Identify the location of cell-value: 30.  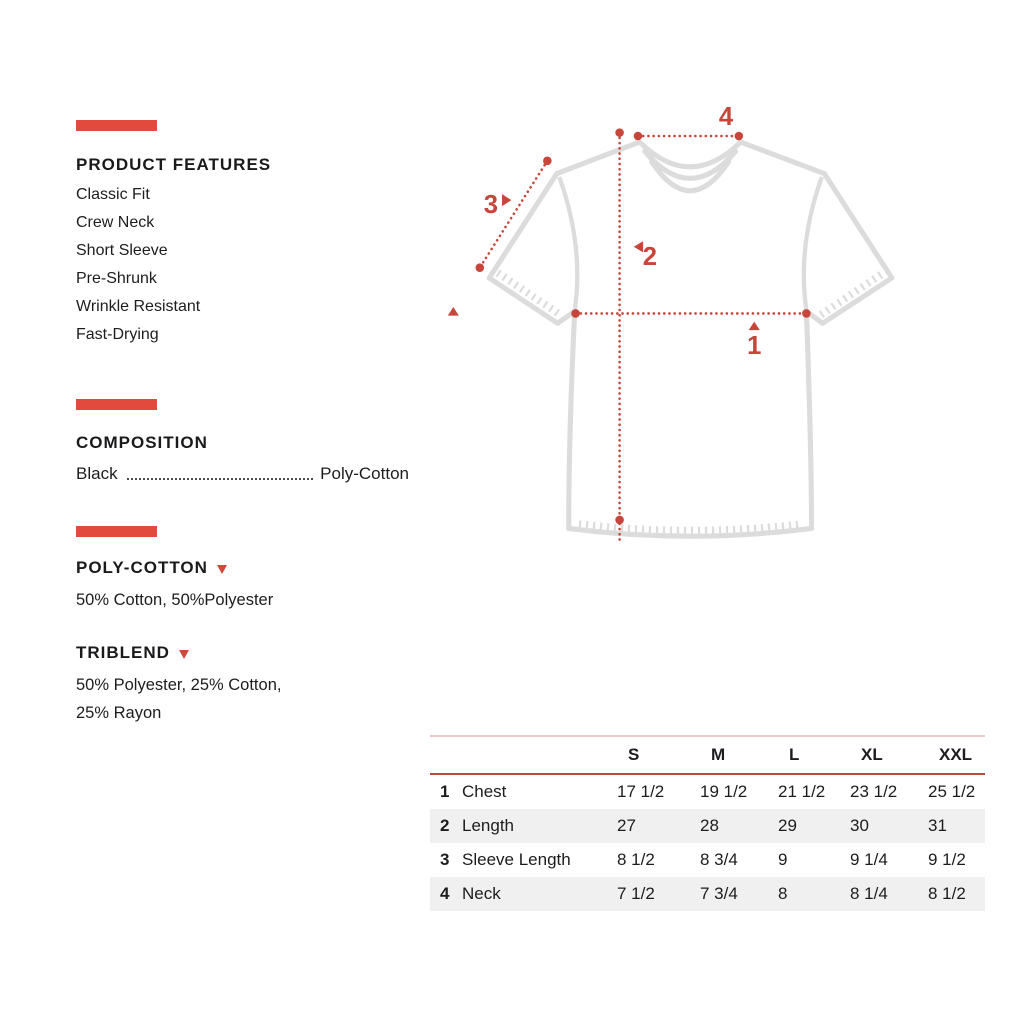
(859, 825).